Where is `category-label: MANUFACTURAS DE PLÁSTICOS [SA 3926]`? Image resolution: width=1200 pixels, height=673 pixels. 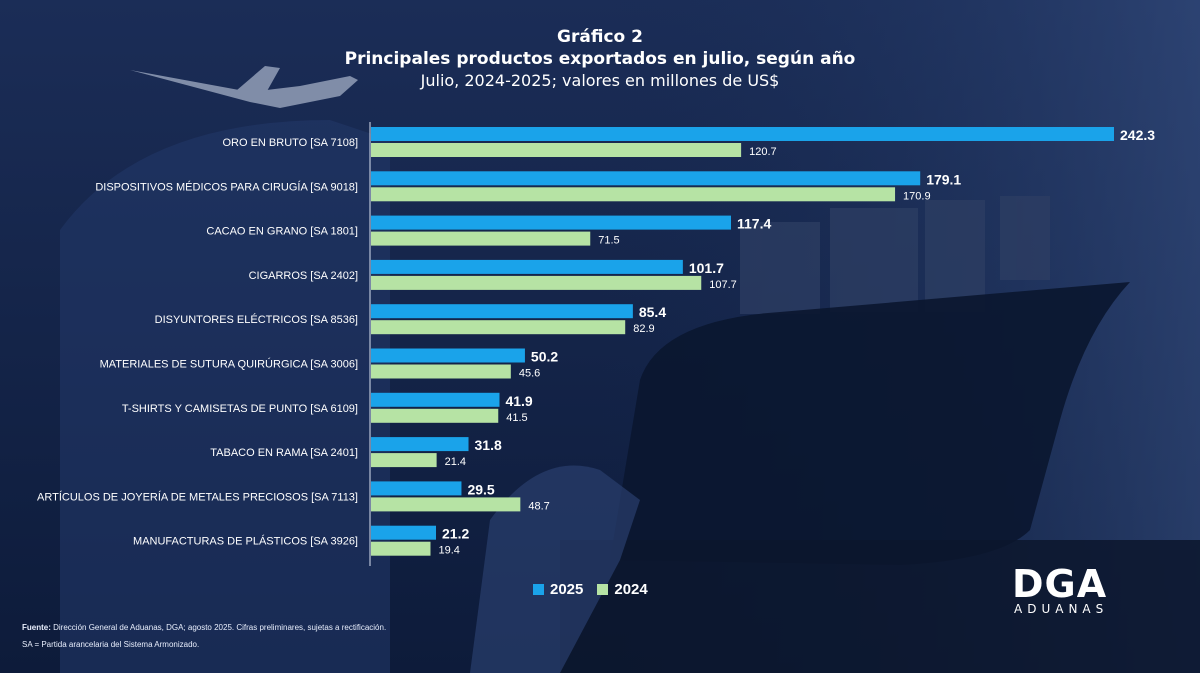 category-label: MANUFACTURAS DE PLÁSTICOS [SA 3926] is located at coordinates (245, 541).